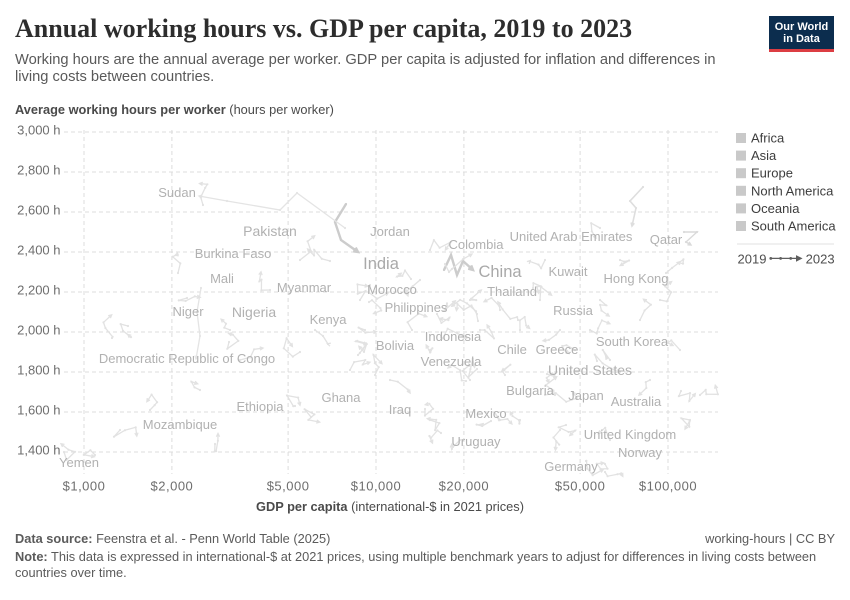  What do you see at coordinates (792, 190) in the screenshot?
I see `svg-text: North America` at bounding box center [792, 190].